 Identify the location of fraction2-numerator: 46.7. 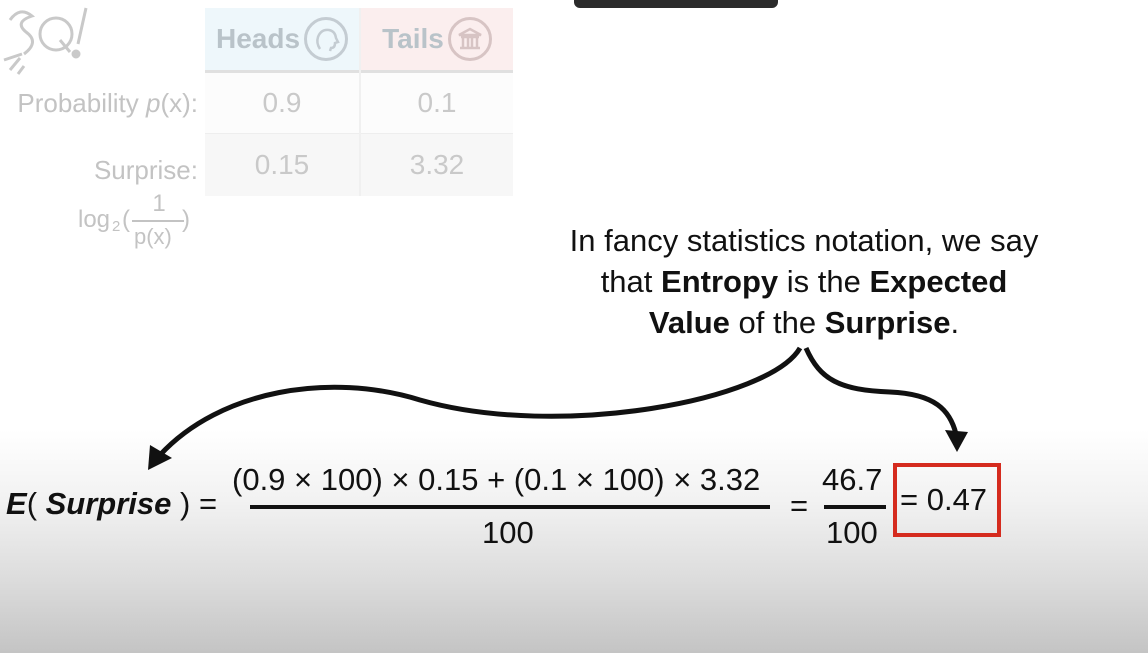
(852, 479).